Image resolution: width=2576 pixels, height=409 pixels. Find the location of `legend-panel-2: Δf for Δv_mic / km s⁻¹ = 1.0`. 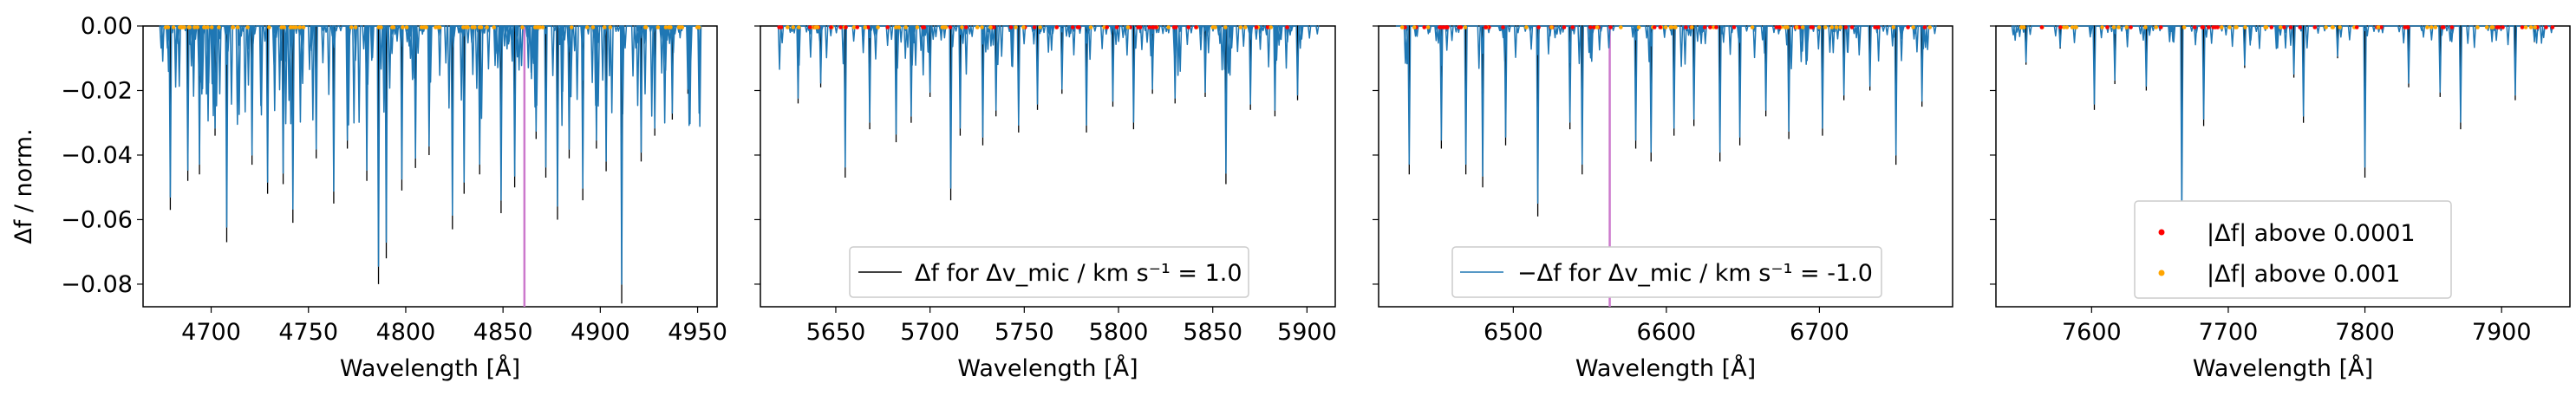

legend-panel-2: Δf for Δv_mic / km s⁻¹ = 1.0 is located at coordinates (1049, 272).